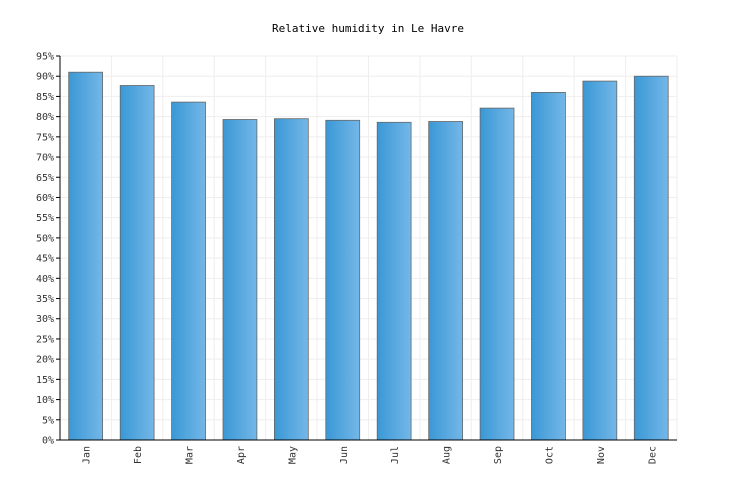  Describe the element at coordinates (446, 281) in the screenshot. I see `bar-aug` at that location.